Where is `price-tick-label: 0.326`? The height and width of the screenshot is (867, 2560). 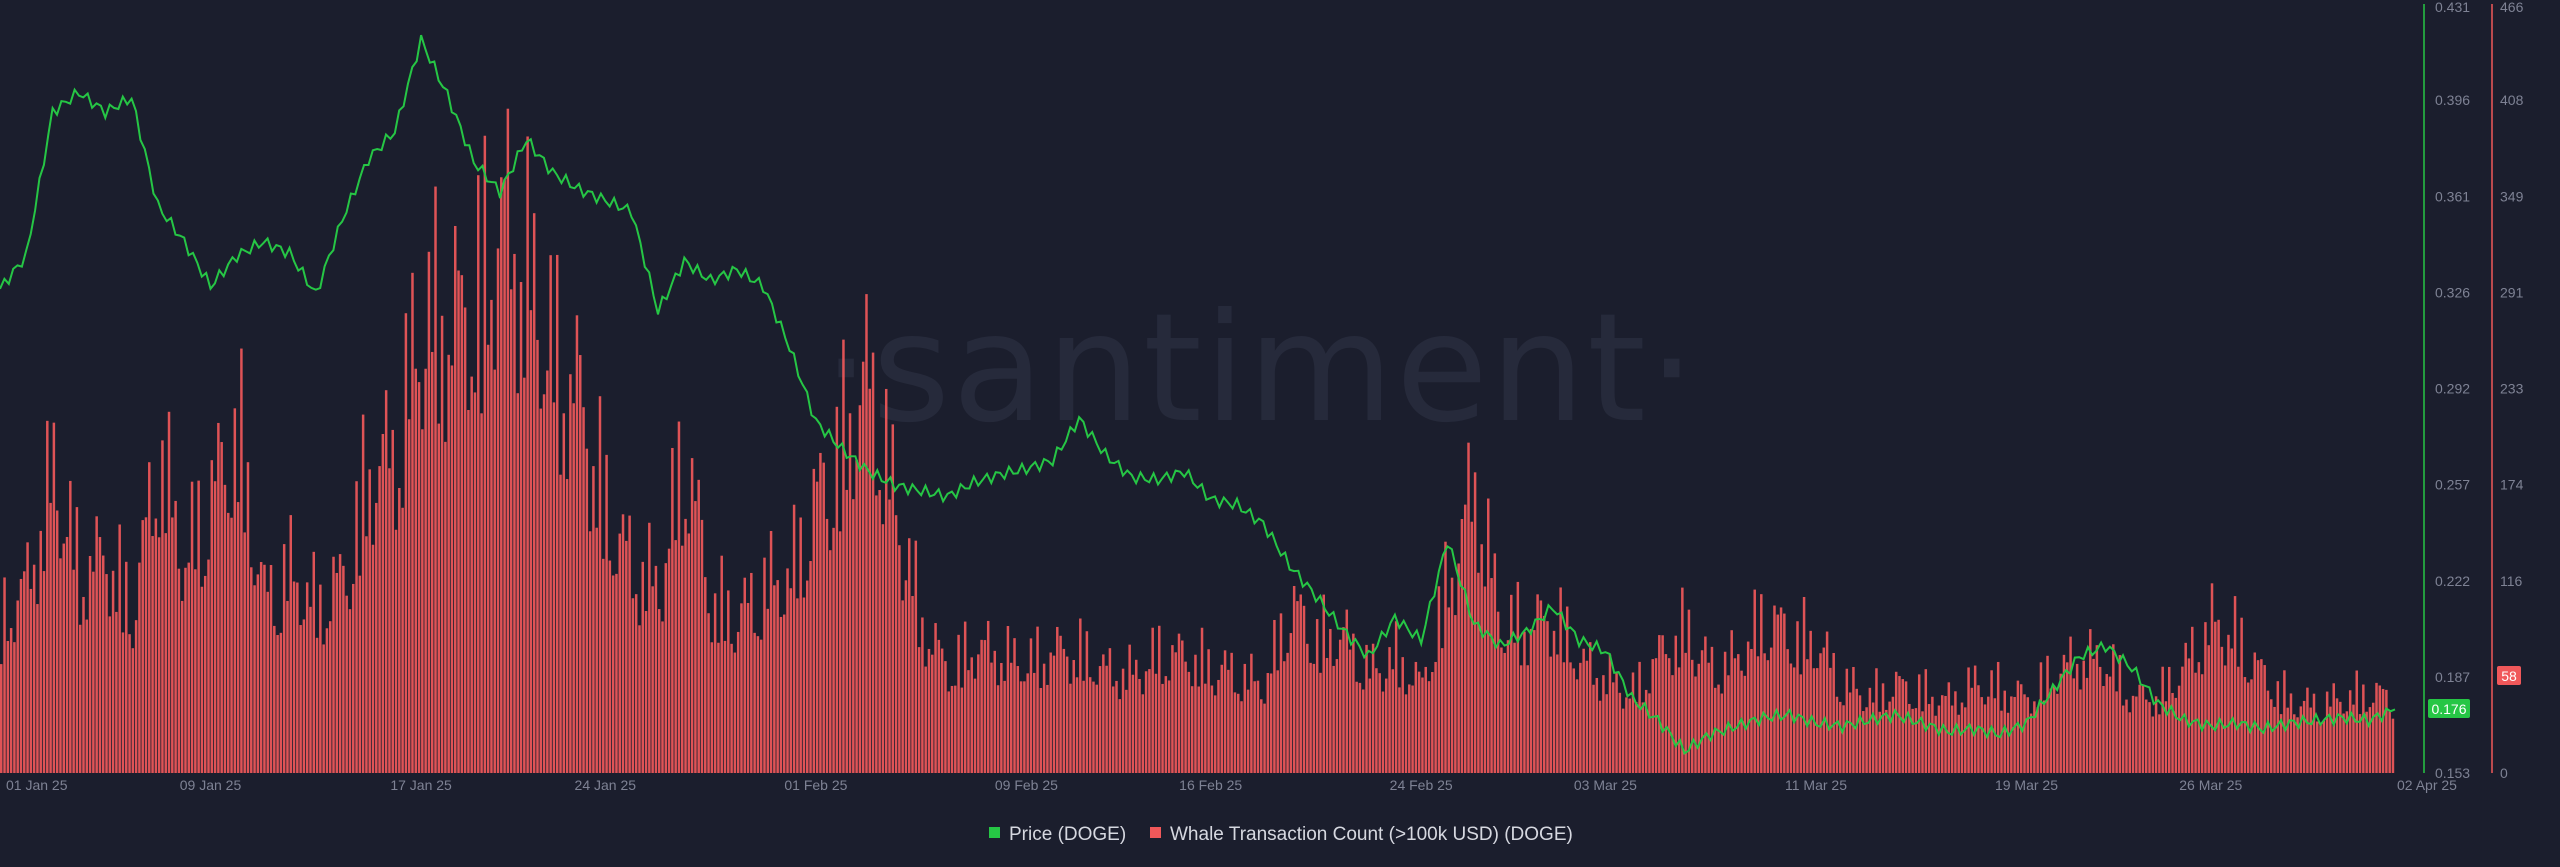 price-tick-label: 0.326 is located at coordinates (2452, 292).